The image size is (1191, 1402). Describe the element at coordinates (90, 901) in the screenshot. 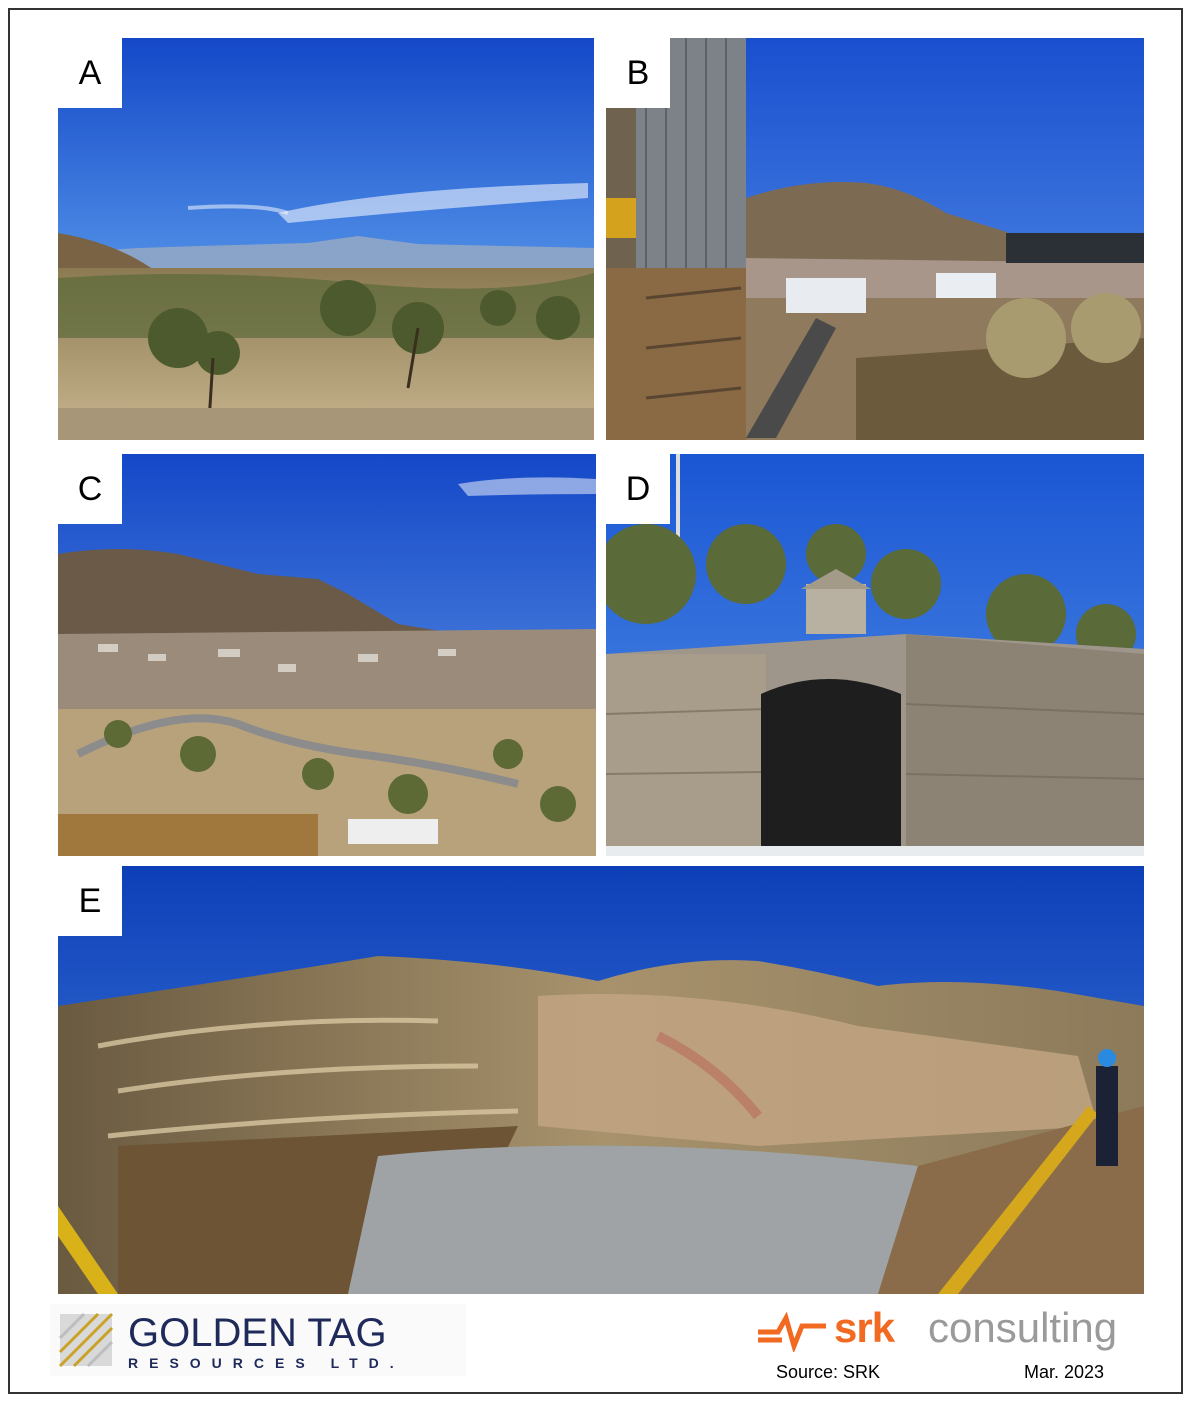

I see `panel-label-e: E` at that location.